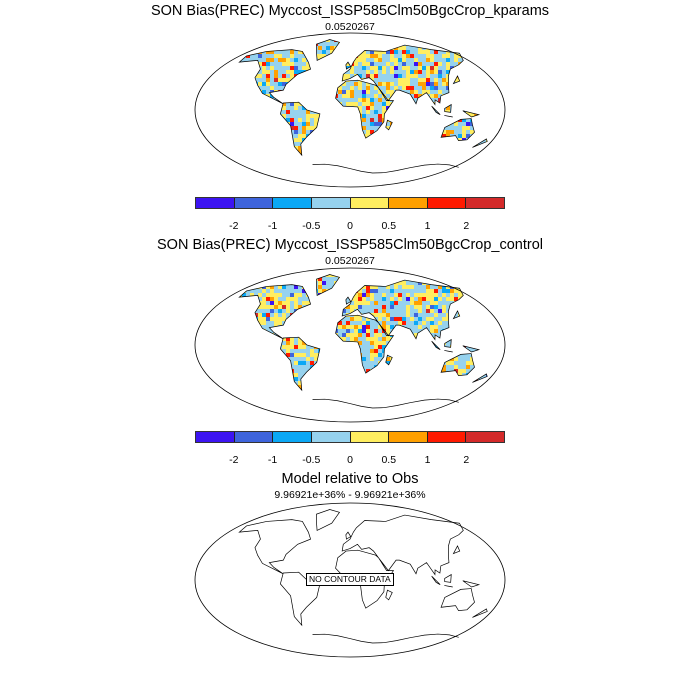 This screenshot has height=700, width=700. I want to click on panel-3-subtitle: 9.96921e+36% - 9.96921e+36%, so click(350, 495).